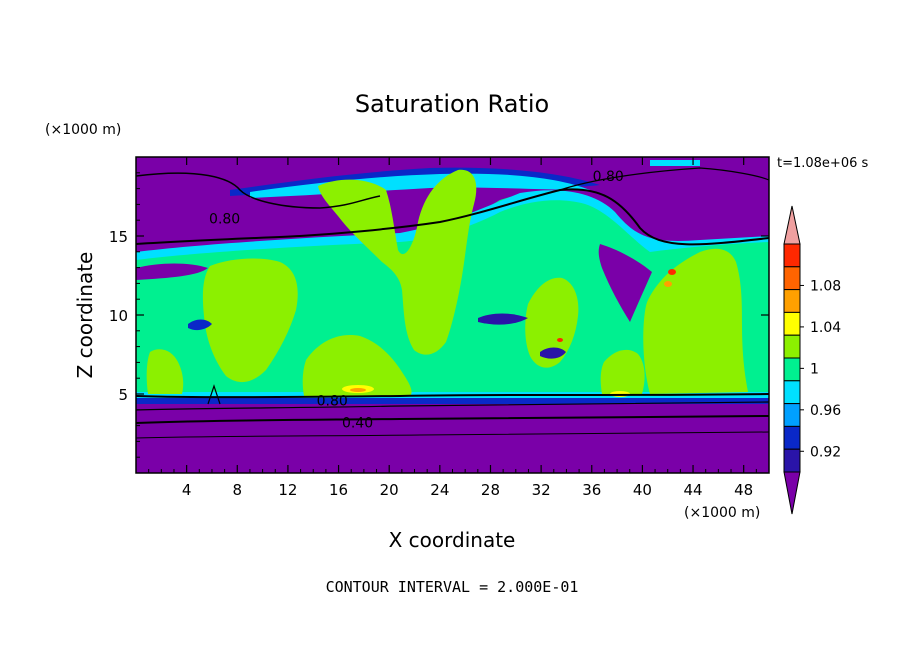 This screenshot has height=654, width=904. What do you see at coordinates (439, 490) in the screenshot?
I see `x-tick-label: 24` at bounding box center [439, 490].